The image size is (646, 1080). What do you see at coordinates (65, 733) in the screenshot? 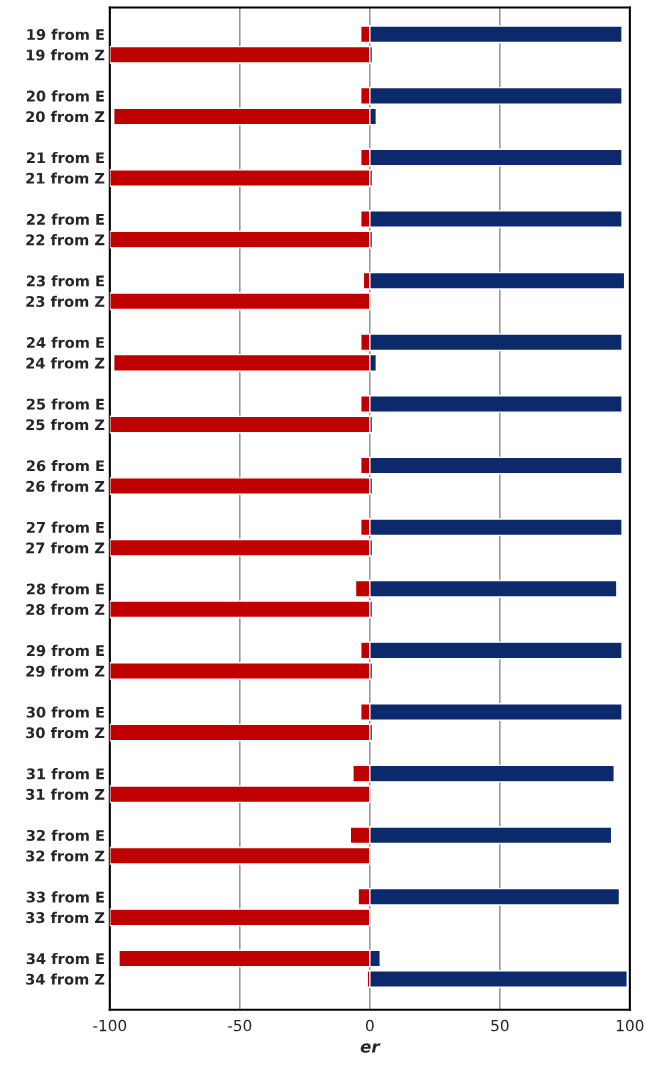
I see `y-tick-label: 30 from Z` at bounding box center [65, 733].